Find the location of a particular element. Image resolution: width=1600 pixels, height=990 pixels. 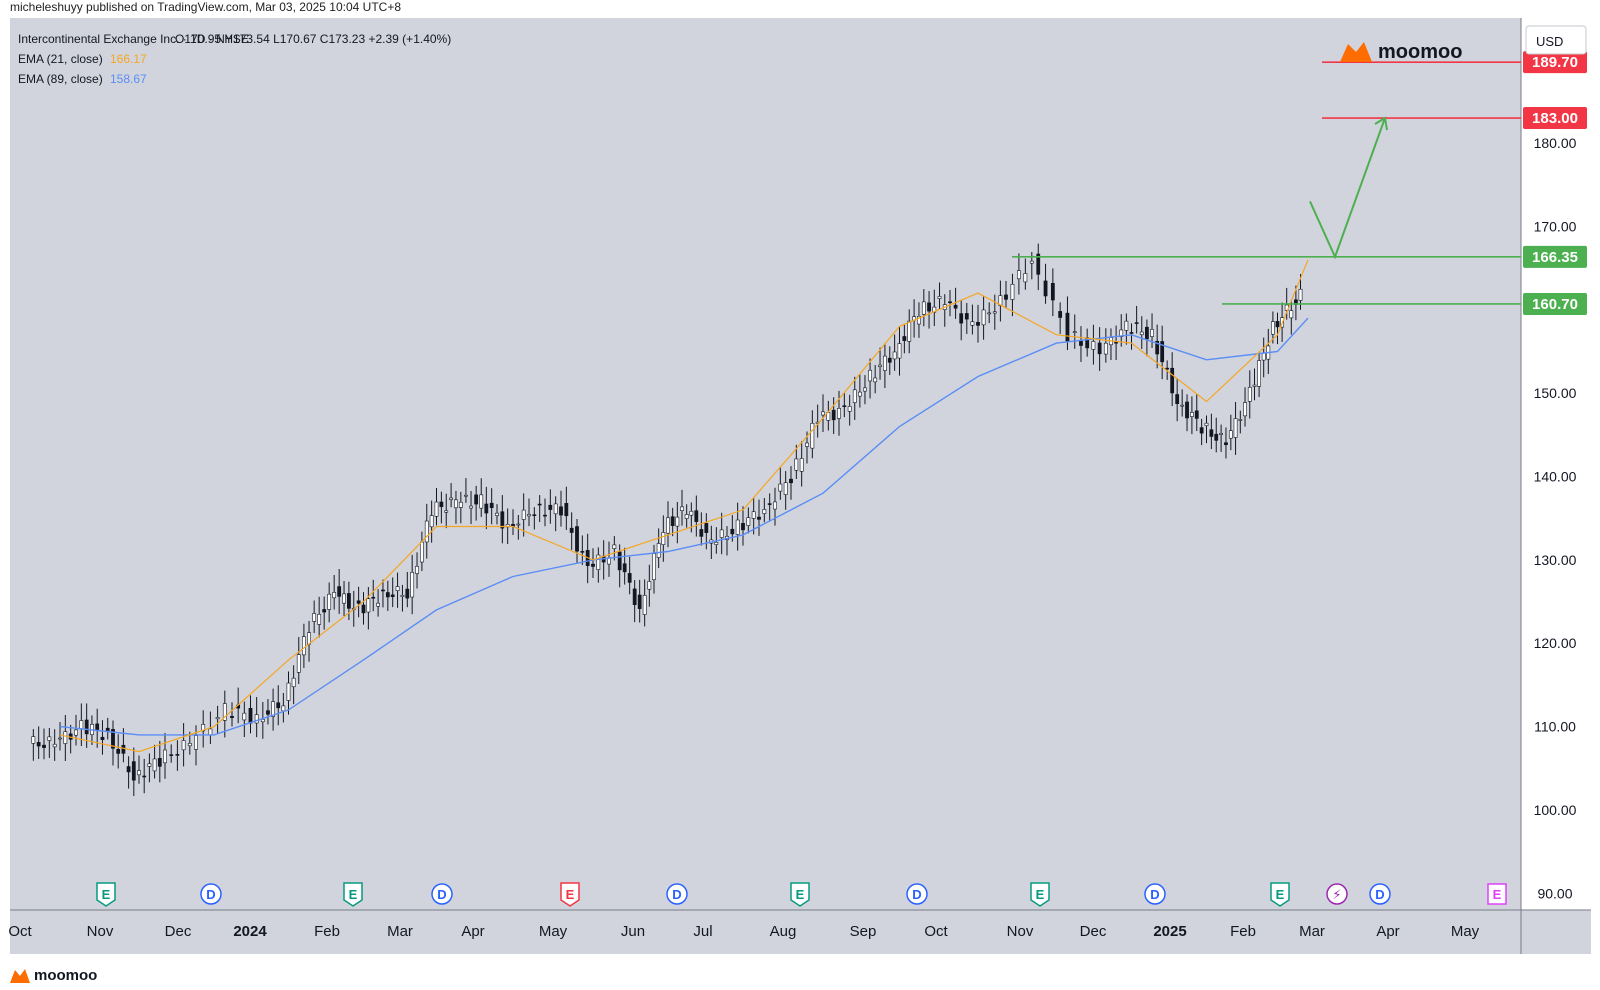

level-price-label: 189.70 is located at coordinates (1555, 62).